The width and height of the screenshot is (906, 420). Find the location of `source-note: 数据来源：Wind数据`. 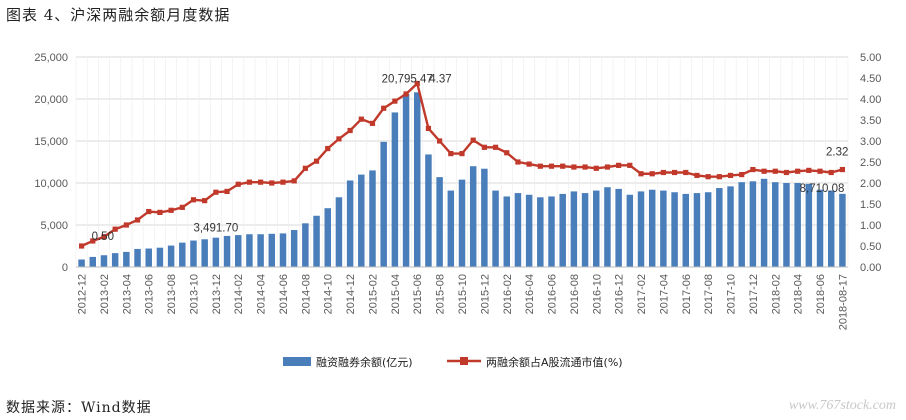

source-note: 数据来源：Wind数据 is located at coordinates (79, 408).